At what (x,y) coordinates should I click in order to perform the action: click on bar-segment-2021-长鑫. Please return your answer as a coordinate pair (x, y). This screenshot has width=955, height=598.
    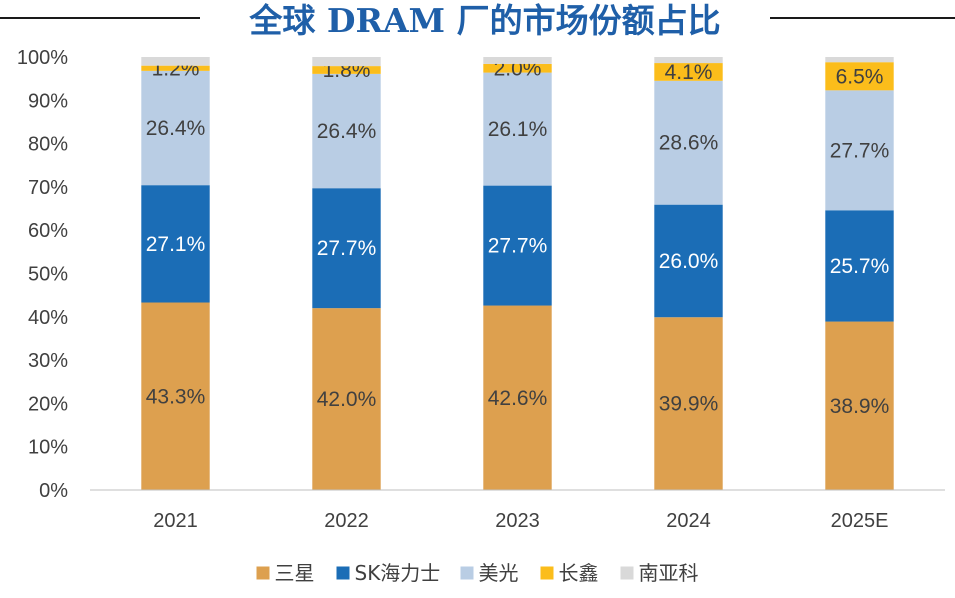
    Looking at the image, I should click on (175, 68).